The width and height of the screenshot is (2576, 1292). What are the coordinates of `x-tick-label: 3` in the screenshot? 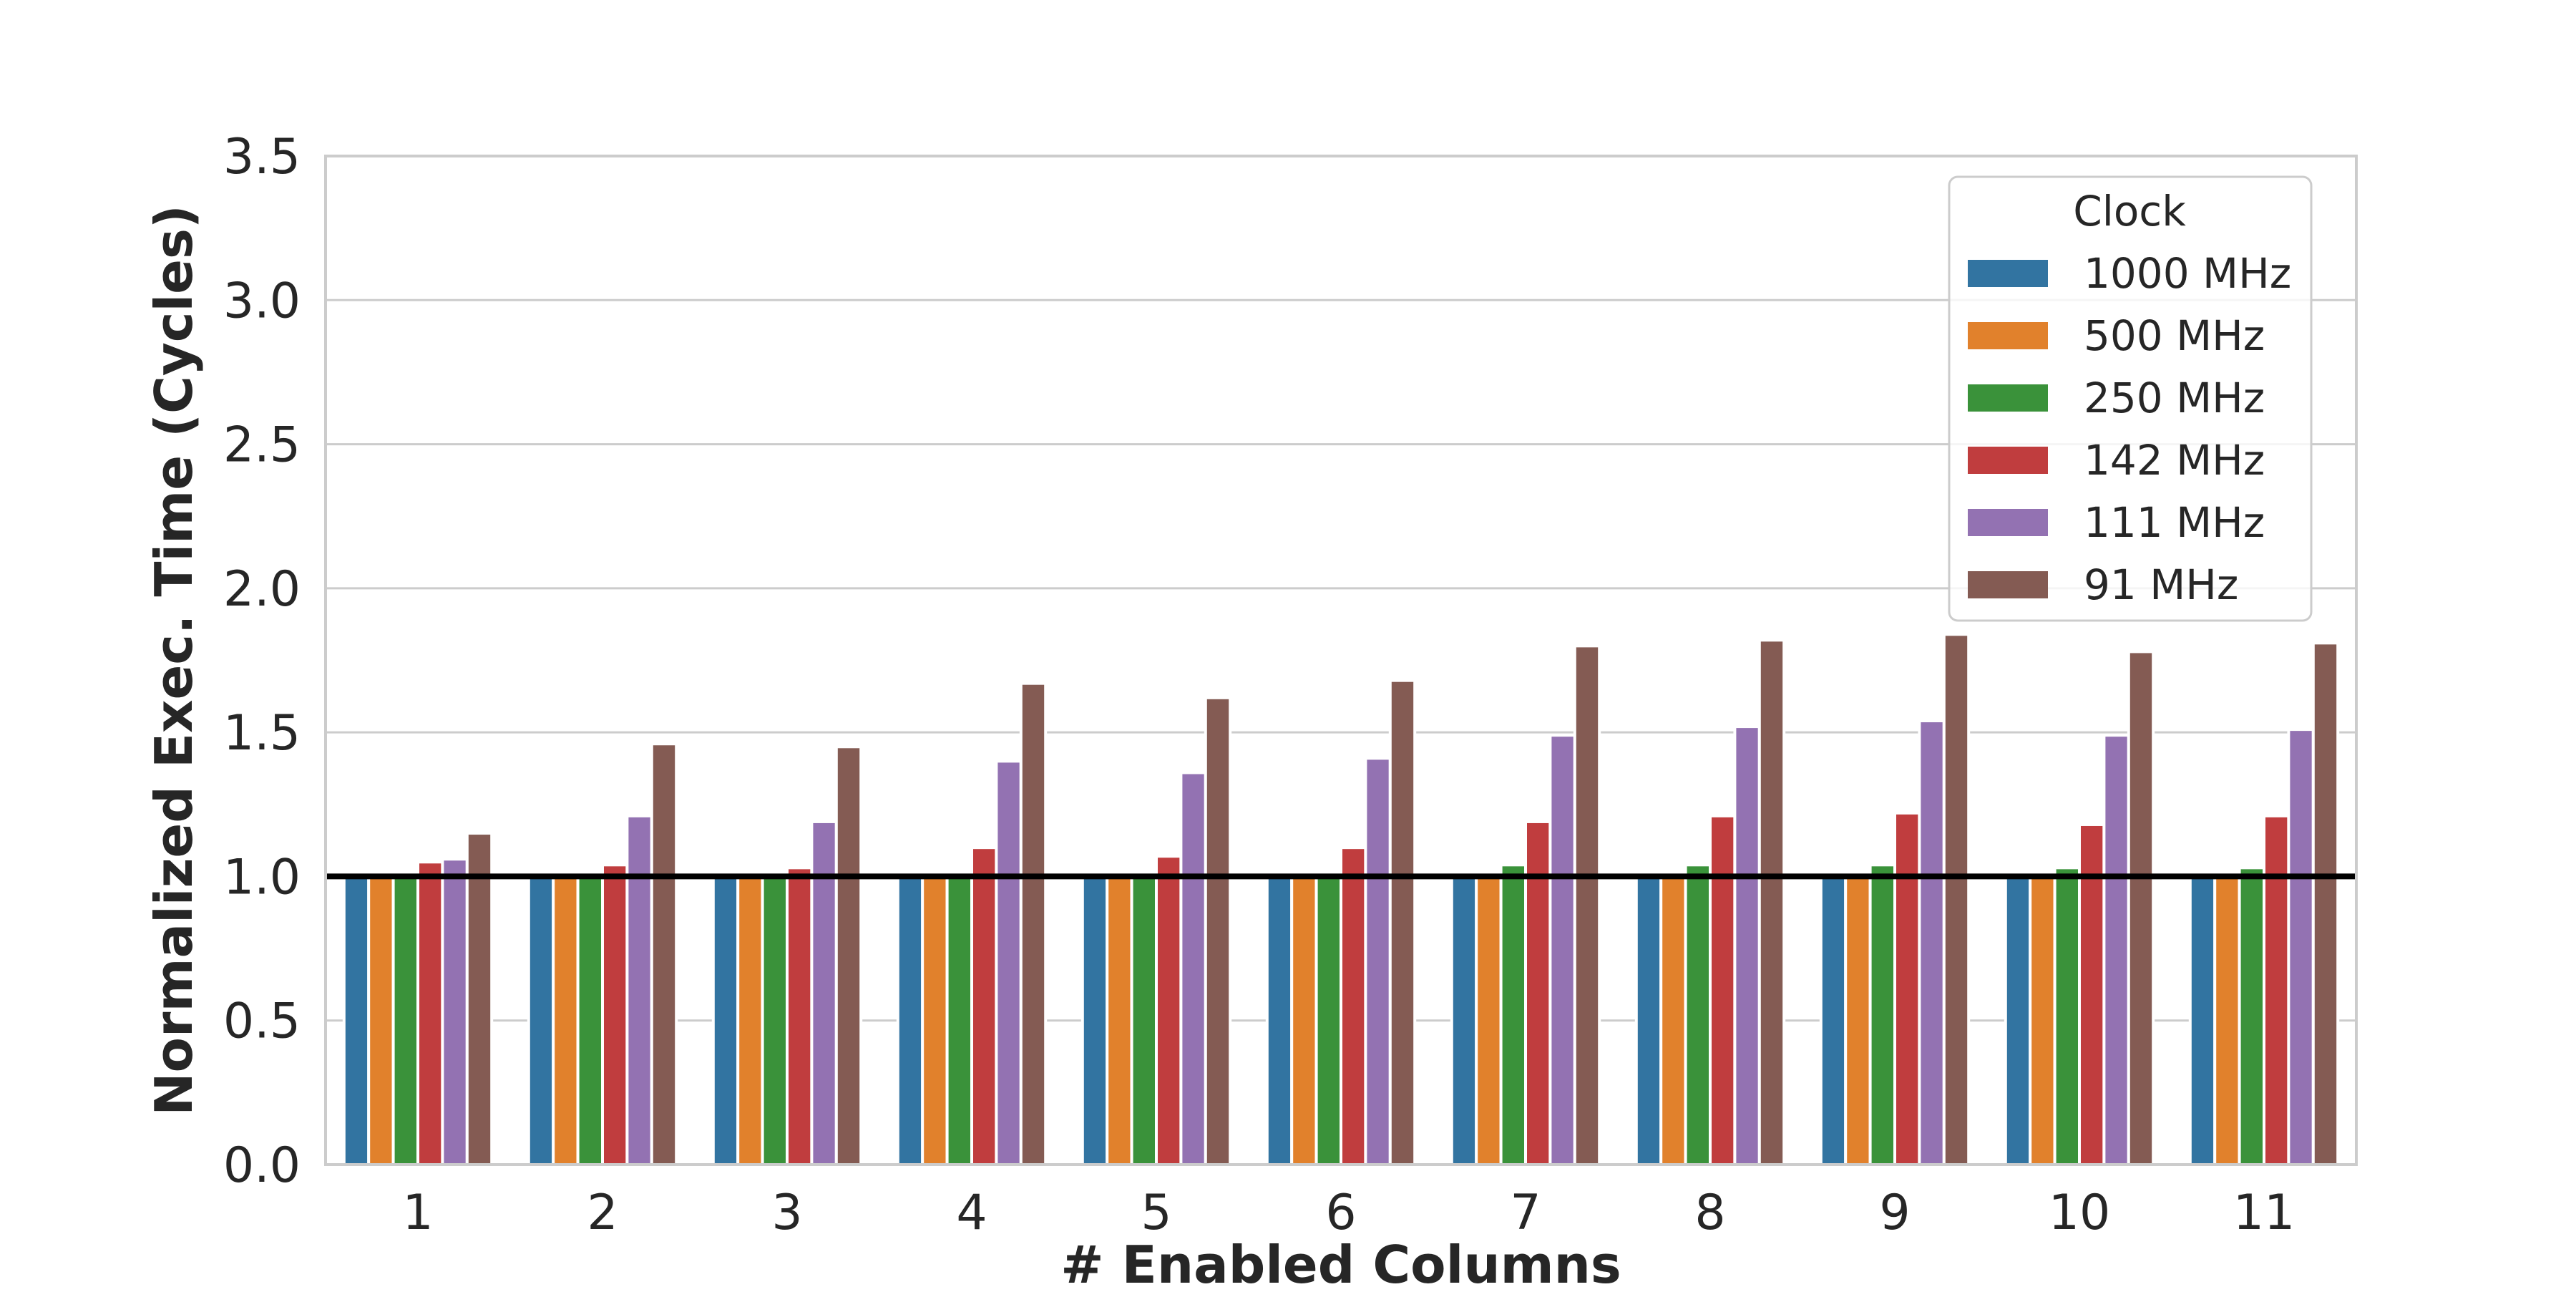 It's located at (786, 1213).